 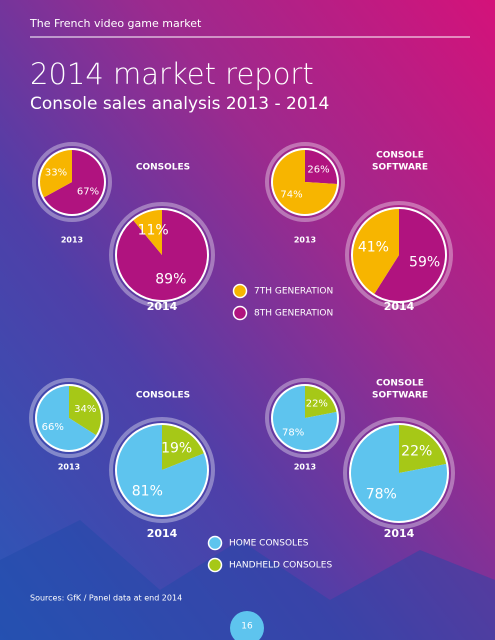 I want to click on page-number: 16, so click(x=247, y=627).